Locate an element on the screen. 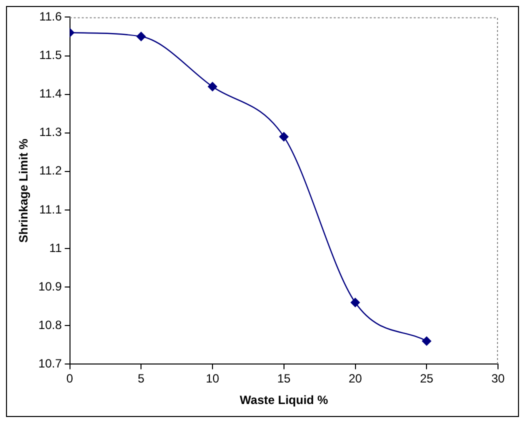 The height and width of the screenshot is (425, 527). x-tick-label: 30 is located at coordinates (498, 379).